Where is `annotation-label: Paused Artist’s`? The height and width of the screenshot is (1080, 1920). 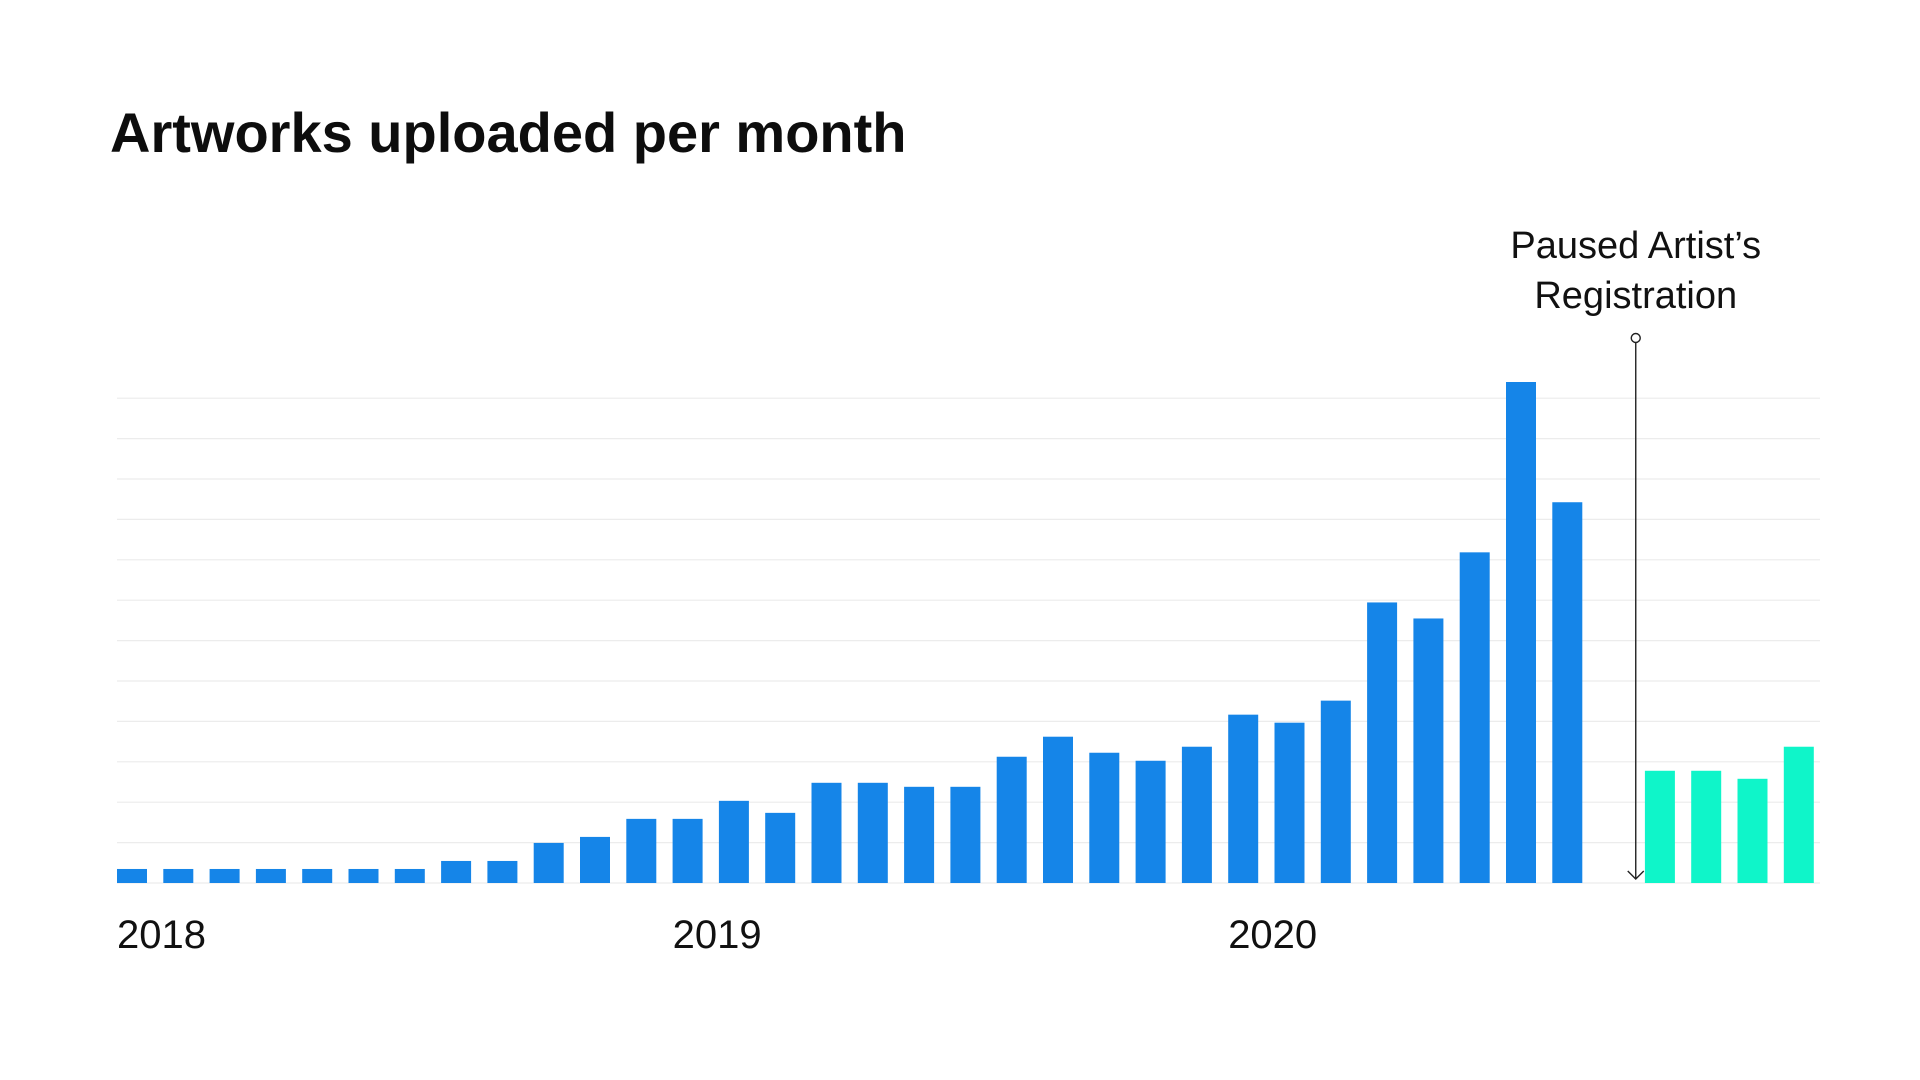 annotation-label: Paused Artist’s is located at coordinates (1635, 246).